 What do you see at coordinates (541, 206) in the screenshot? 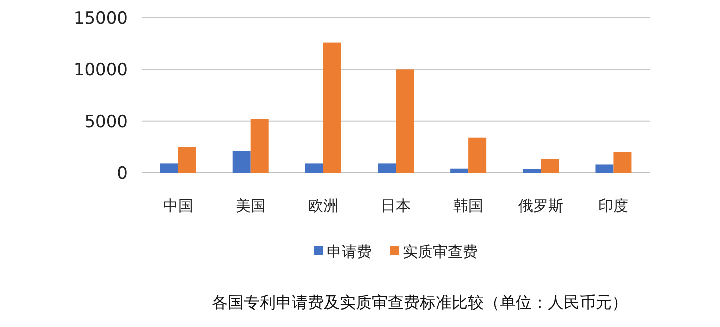
I see `x-tick-label: 俄罗斯` at bounding box center [541, 206].